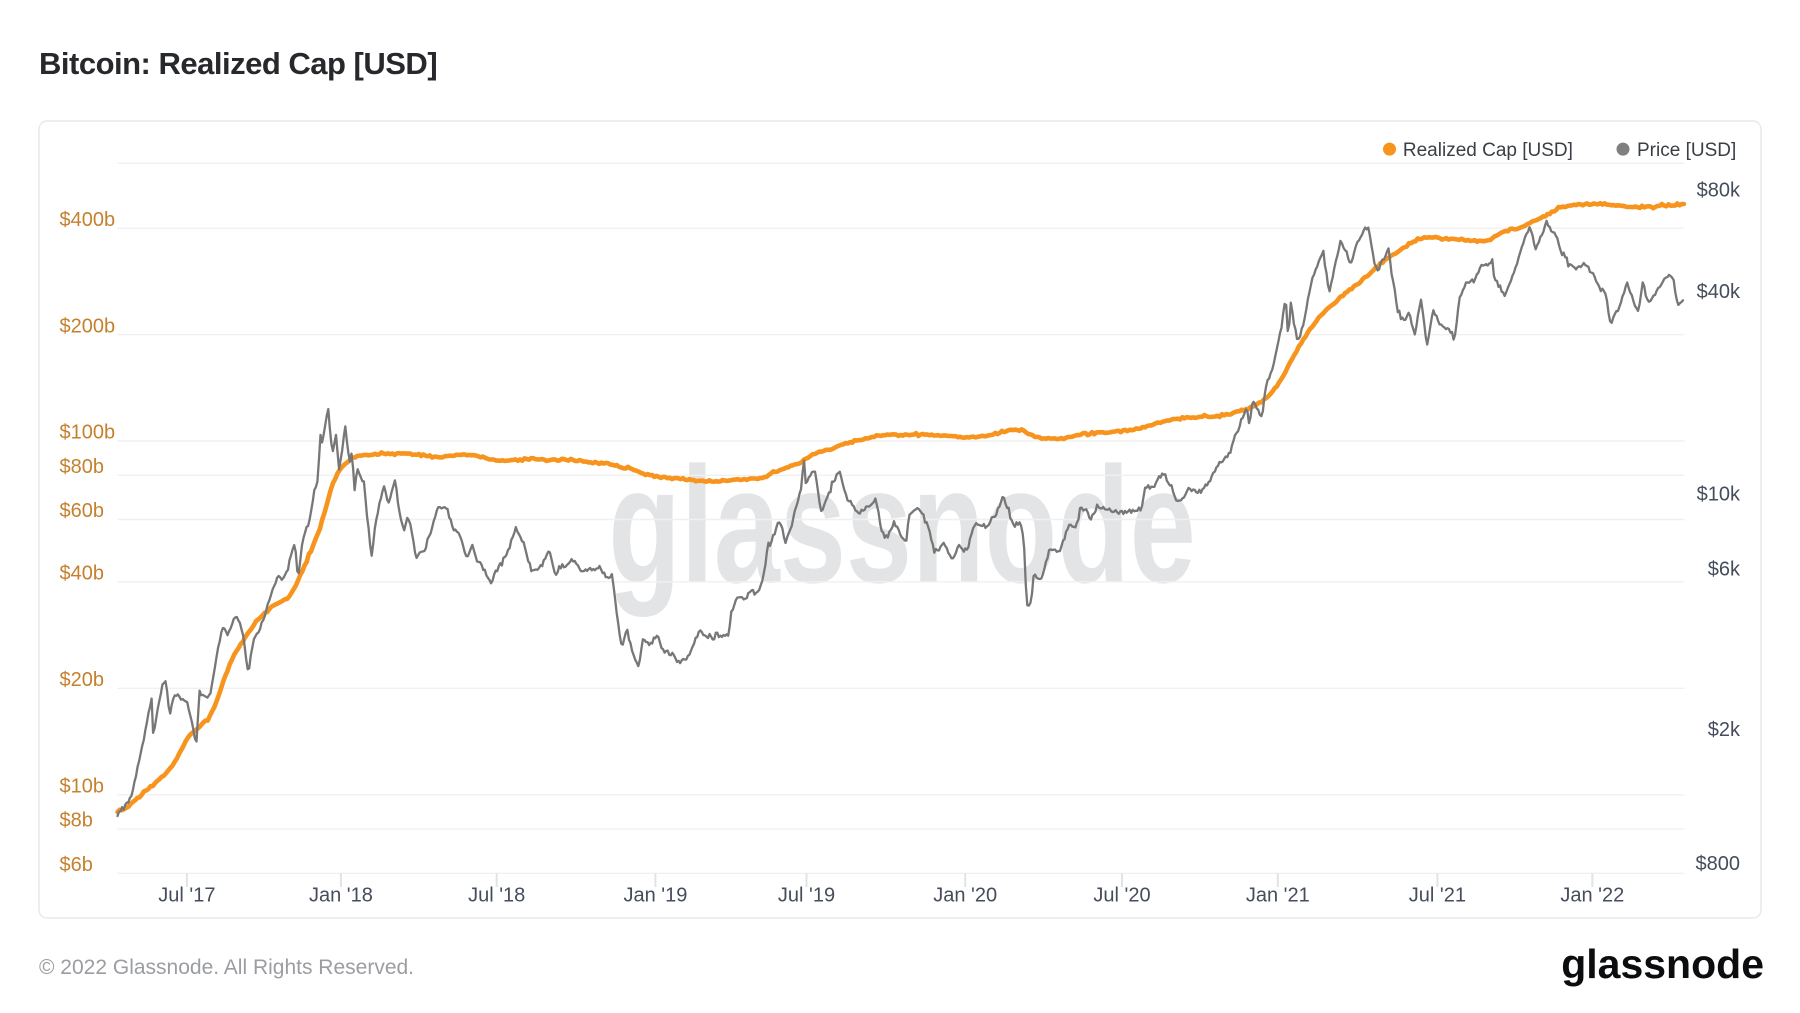  What do you see at coordinates (82, 511) in the screenshot?
I see `svg-text: $60b` at bounding box center [82, 511].